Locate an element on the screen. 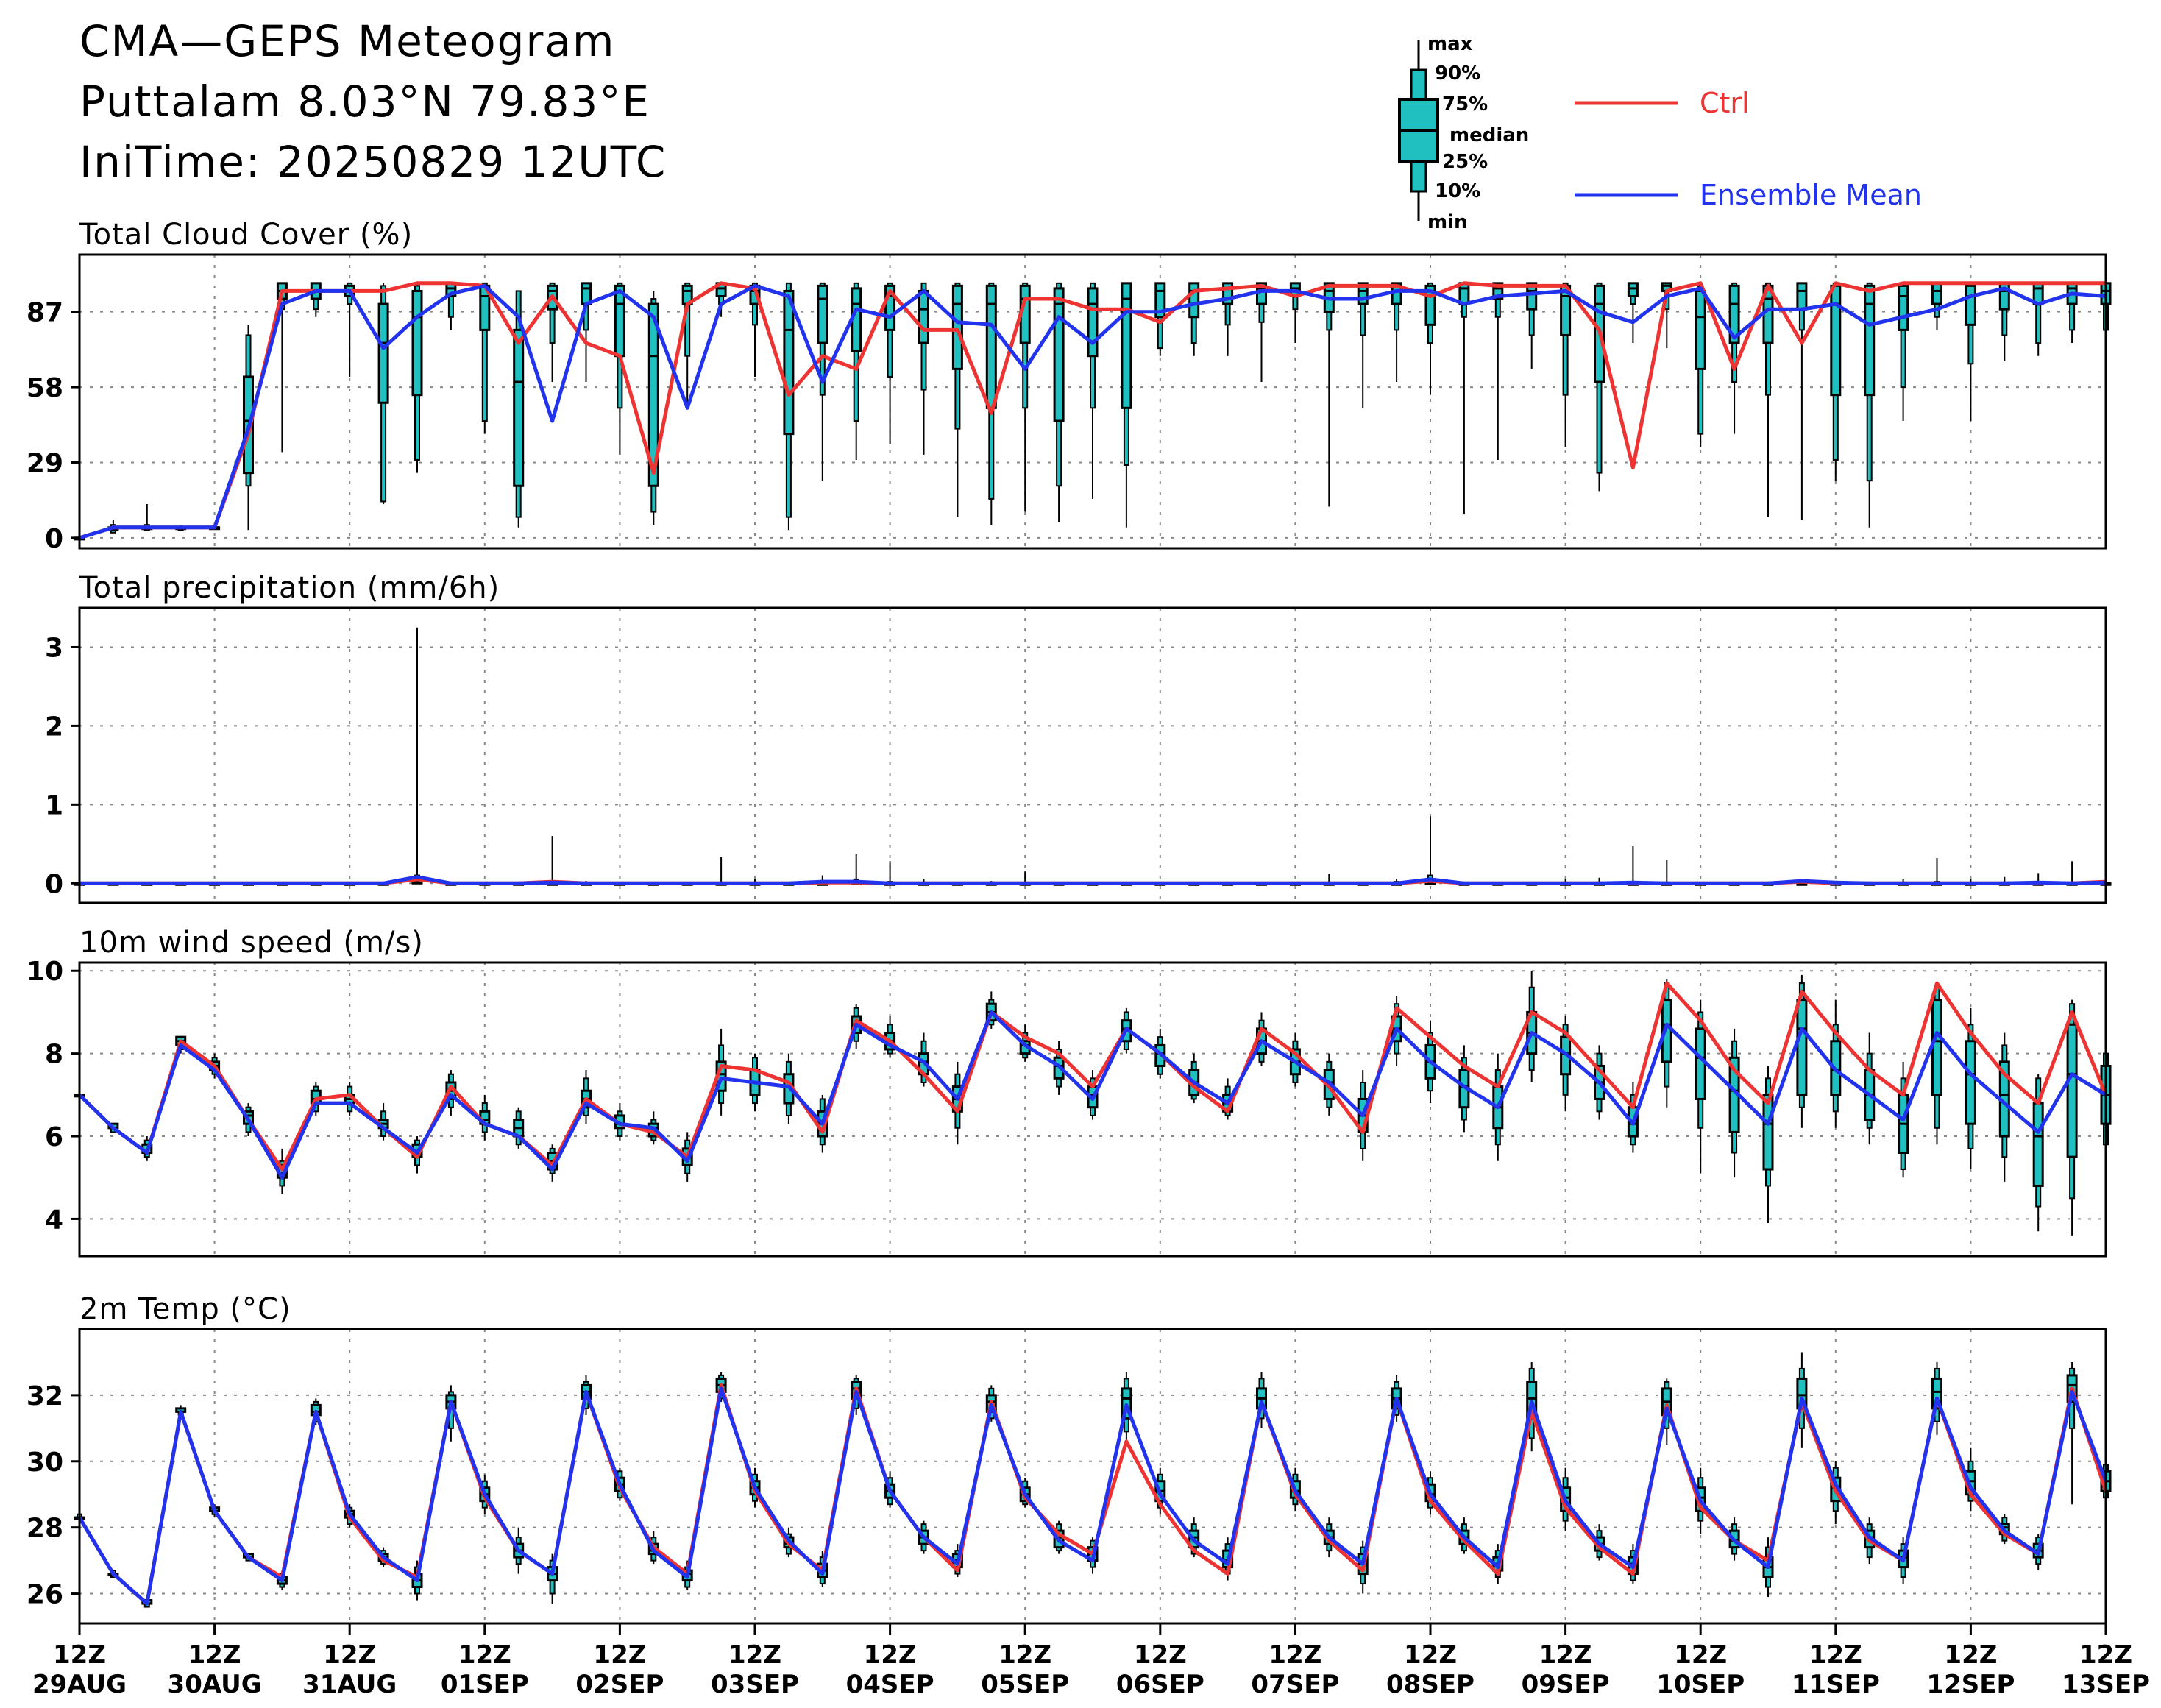  legend-max-label: max is located at coordinates (1450, 44).